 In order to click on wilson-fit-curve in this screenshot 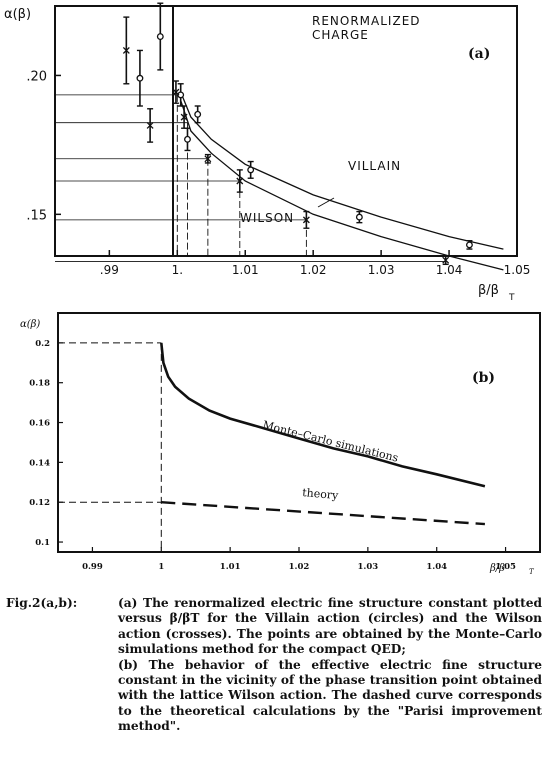, I will do `click(342, 185)`.